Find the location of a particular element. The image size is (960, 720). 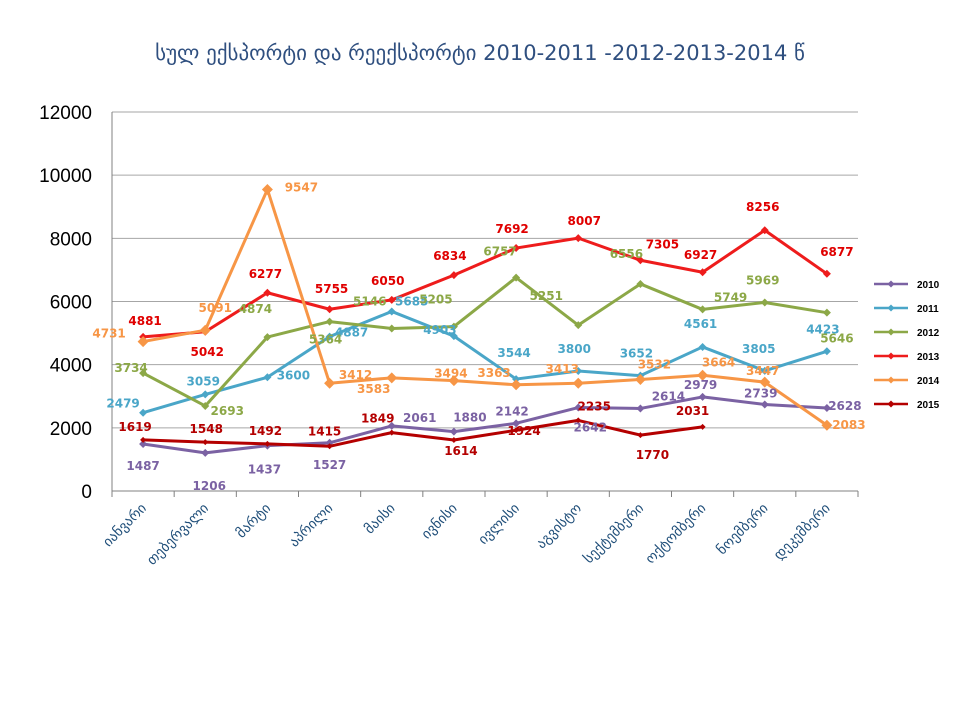

legend: 2010 2011 2012 2013 2014 2015 is located at coordinates (907, 345).